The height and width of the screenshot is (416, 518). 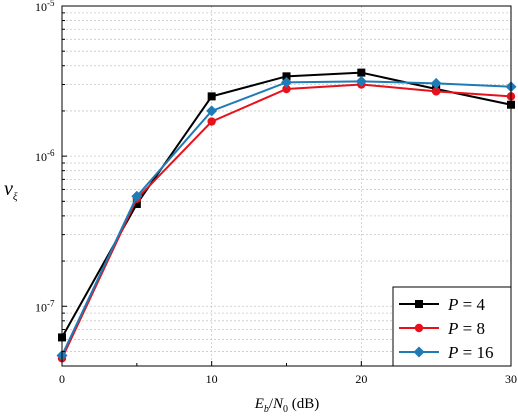 What do you see at coordinates (287, 405) in the screenshot?
I see `x-axis-title: Eb/N0 (dB)` at bounding box center [287, 405].